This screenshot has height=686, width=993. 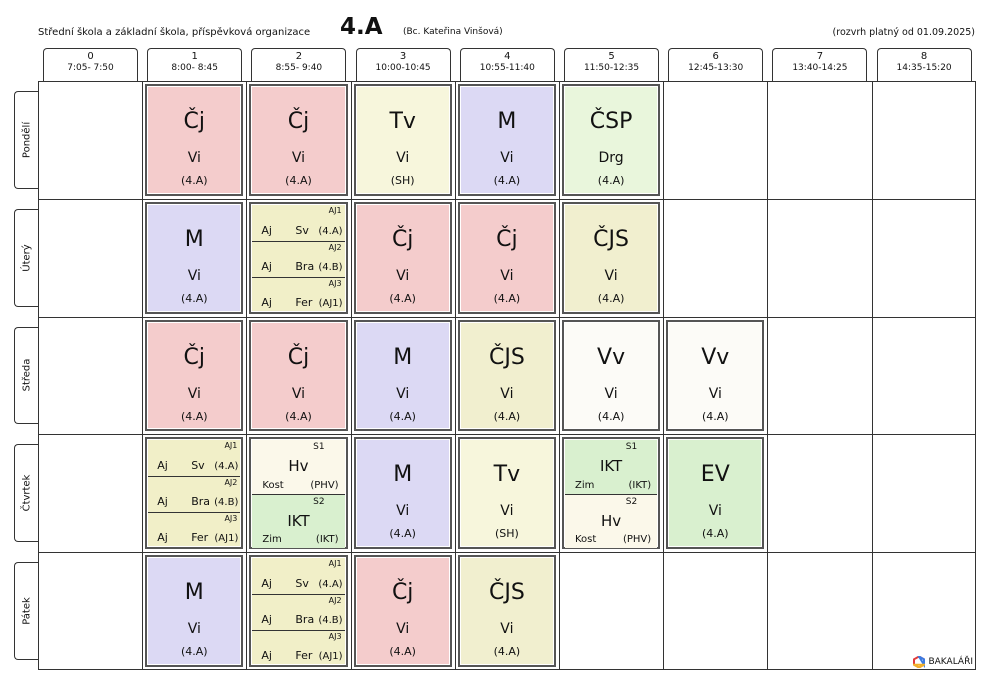 I want to click on half-lesson: S1 IKT Zim (IKT), so click(x=611, y=467).